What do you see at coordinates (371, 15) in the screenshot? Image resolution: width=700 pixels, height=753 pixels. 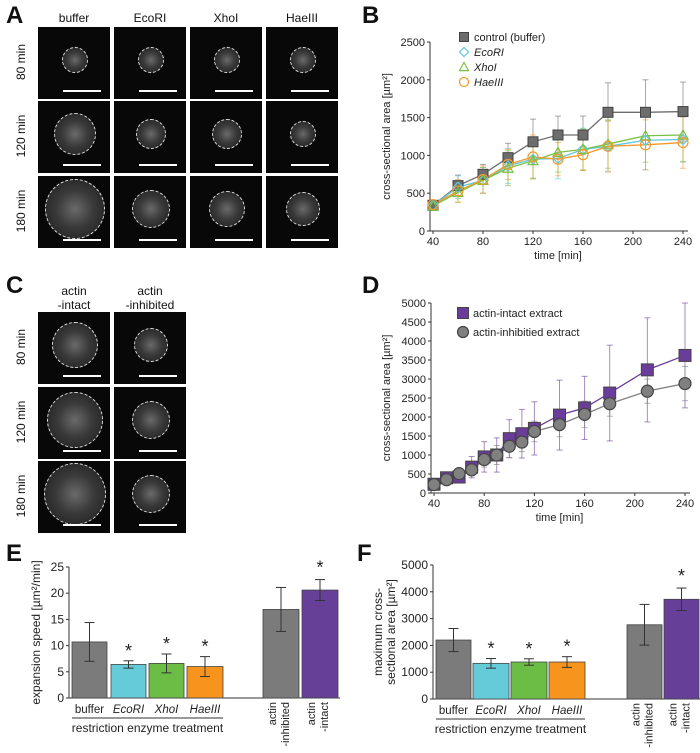 I see `panel-label-b: B` at bounding box center [371, 15].